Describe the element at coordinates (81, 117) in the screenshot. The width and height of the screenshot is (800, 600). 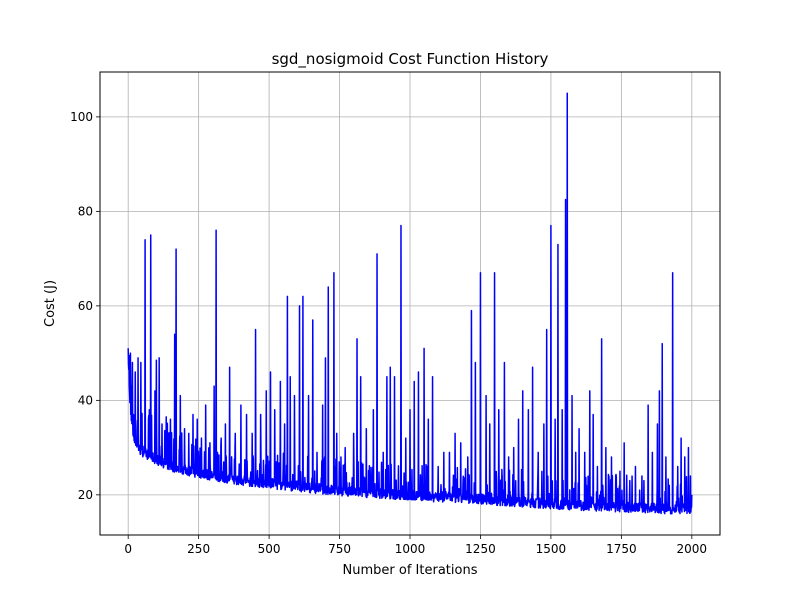
I see `y-tick-label: 100` at that location.